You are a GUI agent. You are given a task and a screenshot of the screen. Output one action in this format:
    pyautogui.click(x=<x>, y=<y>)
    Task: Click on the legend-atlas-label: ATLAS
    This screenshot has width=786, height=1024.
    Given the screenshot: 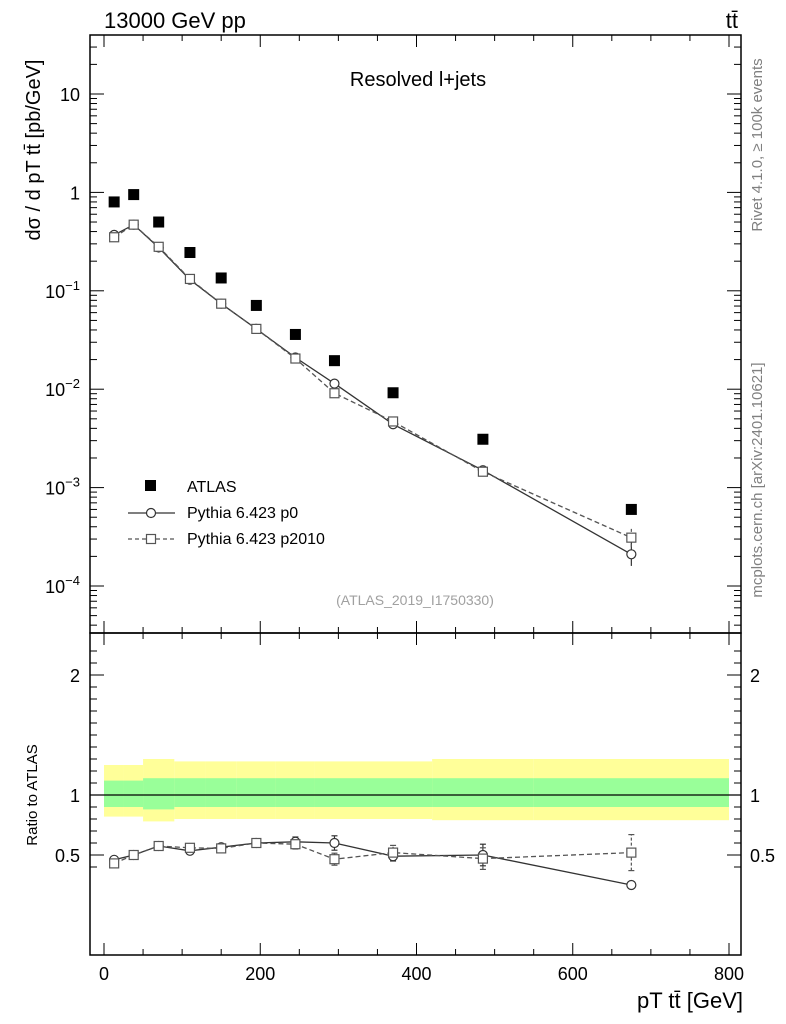 What is the action you would take?
    pyautogui.click(x=212, y=487)
    